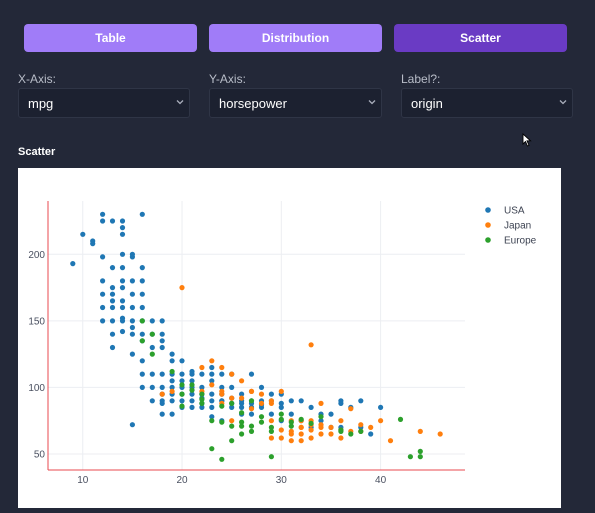  What do you see at coordinates (372, 102) in the screenshot?
I see `chevron-down-icon` at bounding box center [372, 102].